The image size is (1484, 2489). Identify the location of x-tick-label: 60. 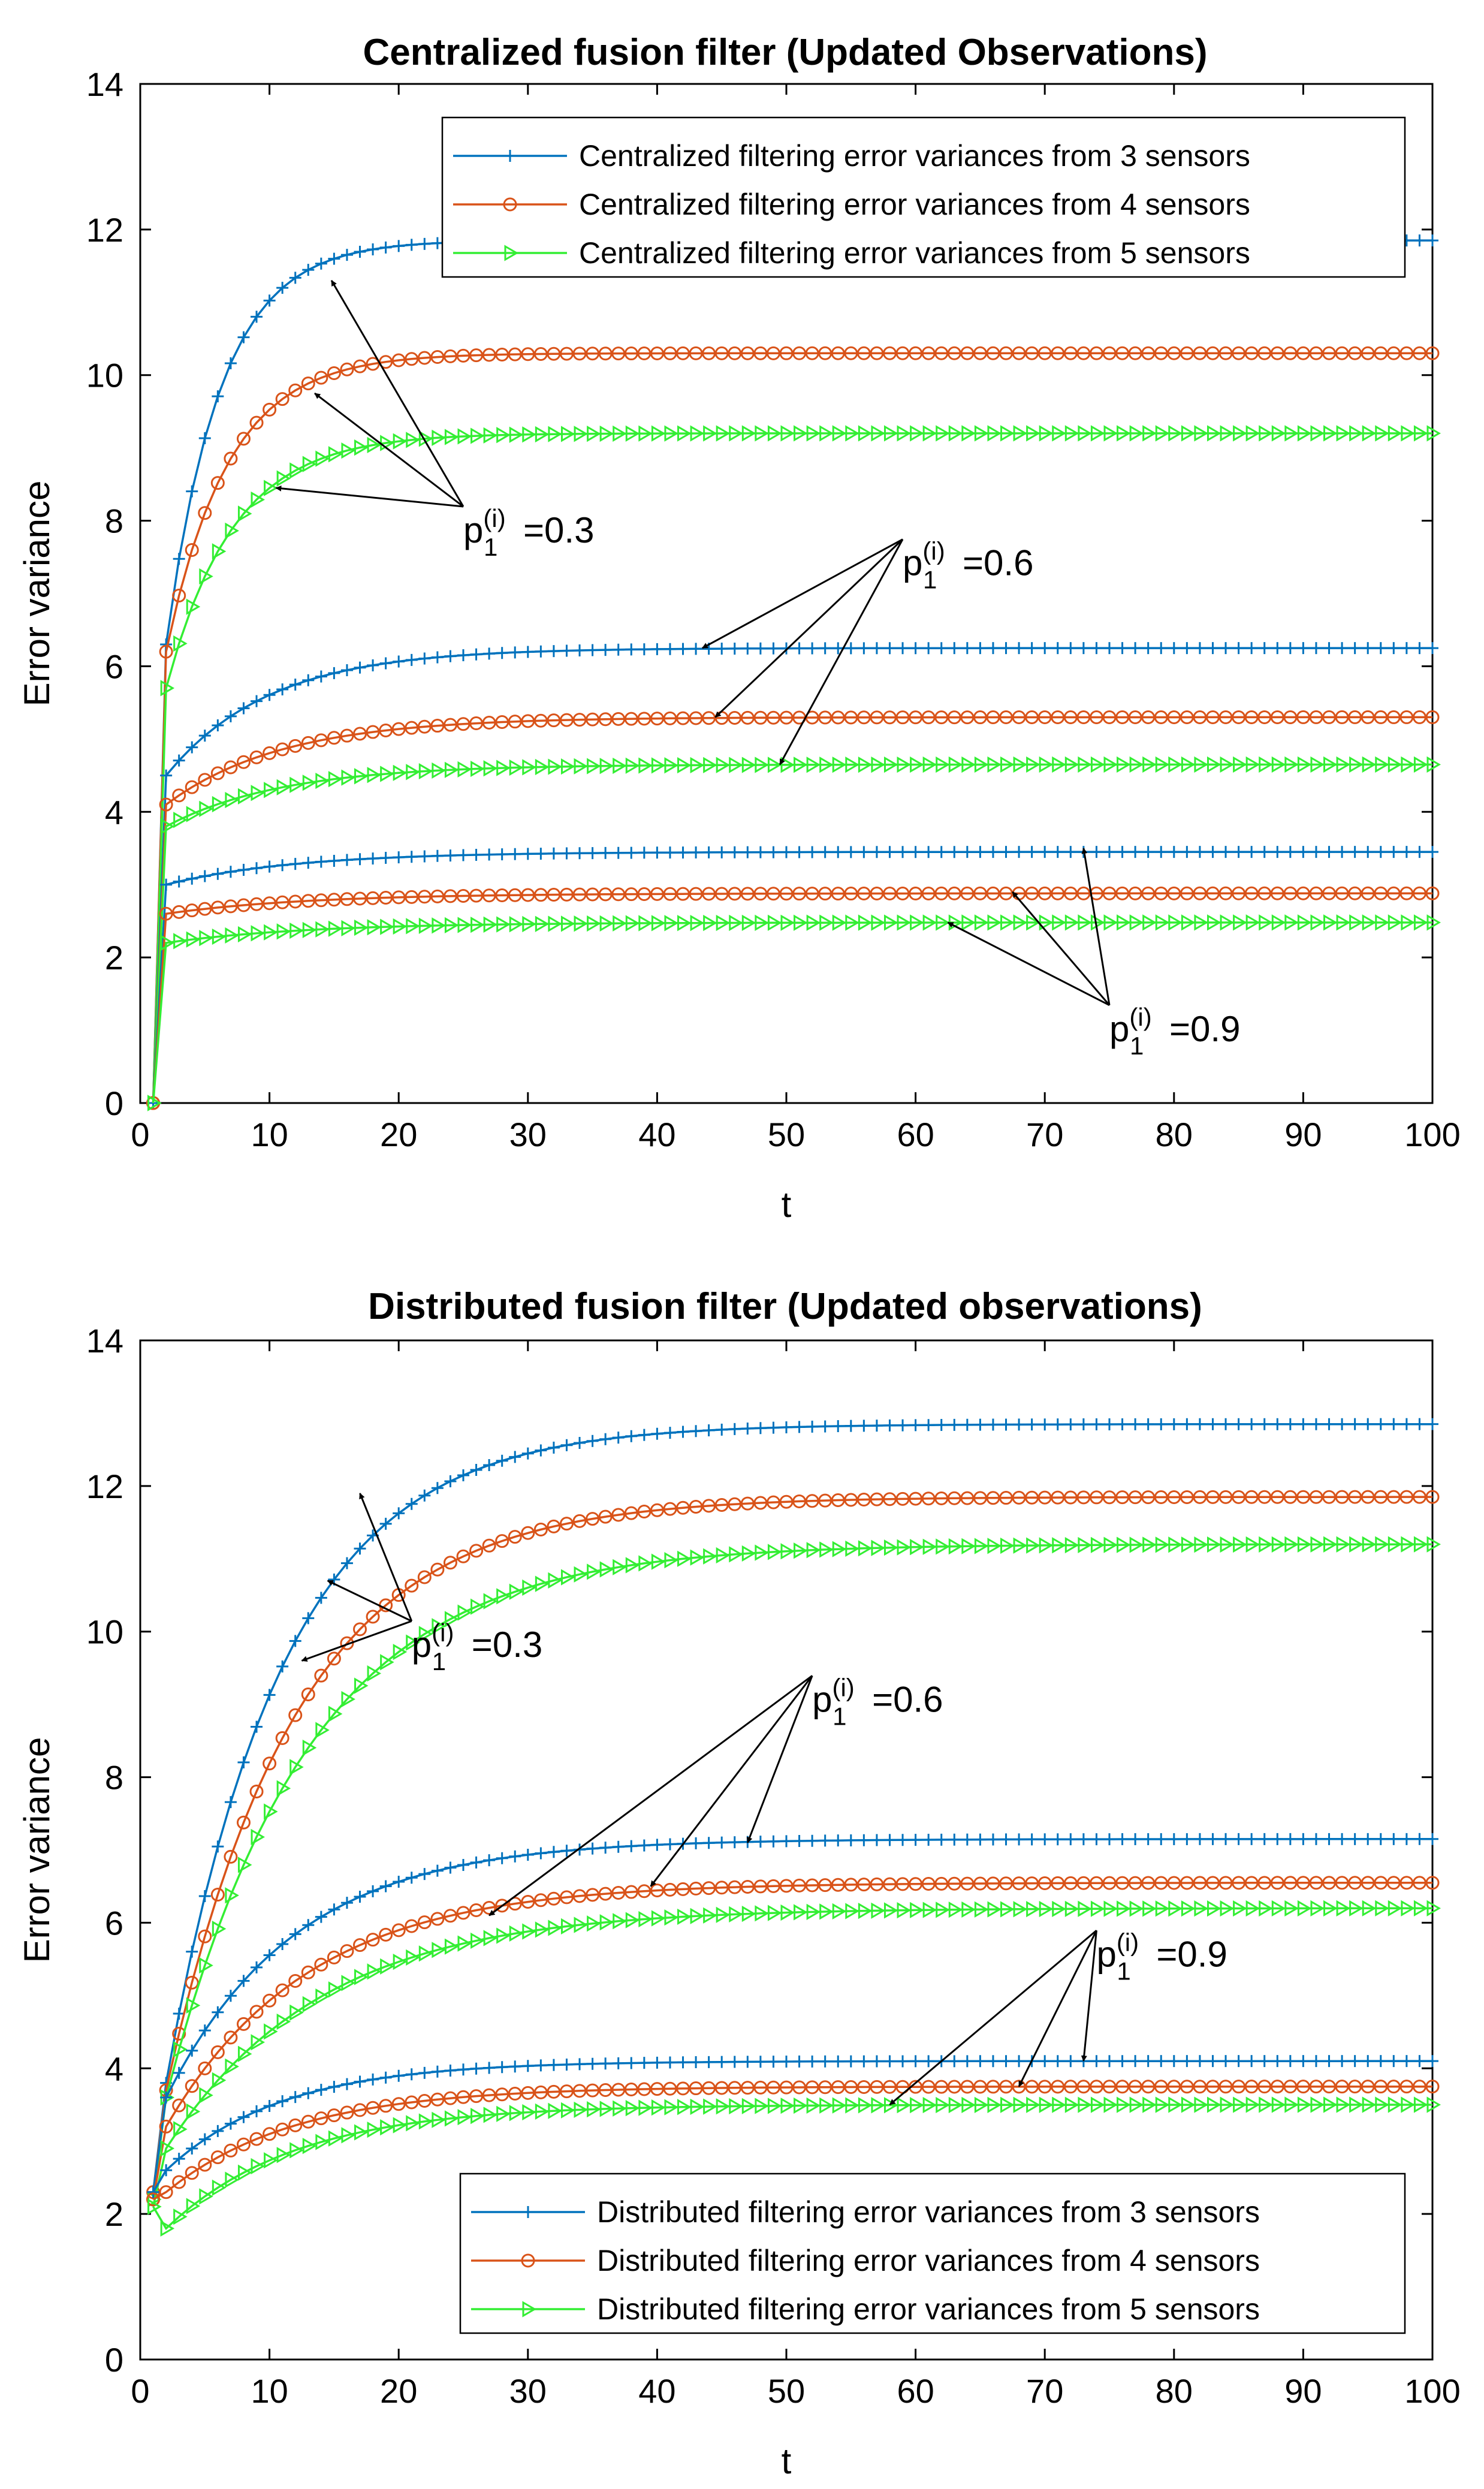
(916, 2391).